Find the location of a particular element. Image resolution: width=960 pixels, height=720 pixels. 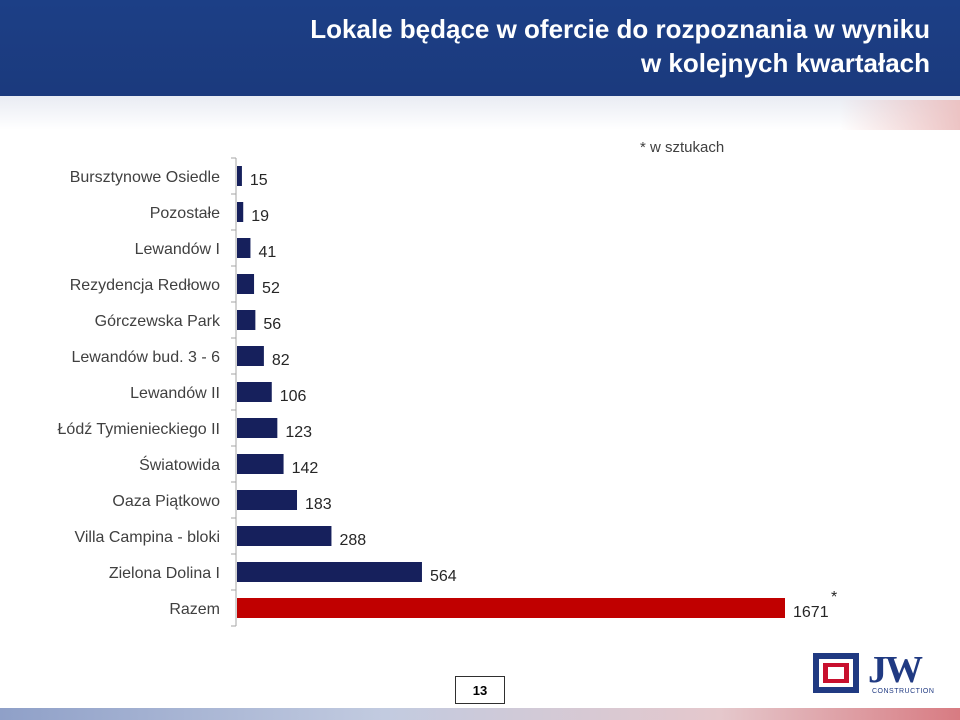

category-label: Rezydencja Redłowo is located at coordinates (145, 285).